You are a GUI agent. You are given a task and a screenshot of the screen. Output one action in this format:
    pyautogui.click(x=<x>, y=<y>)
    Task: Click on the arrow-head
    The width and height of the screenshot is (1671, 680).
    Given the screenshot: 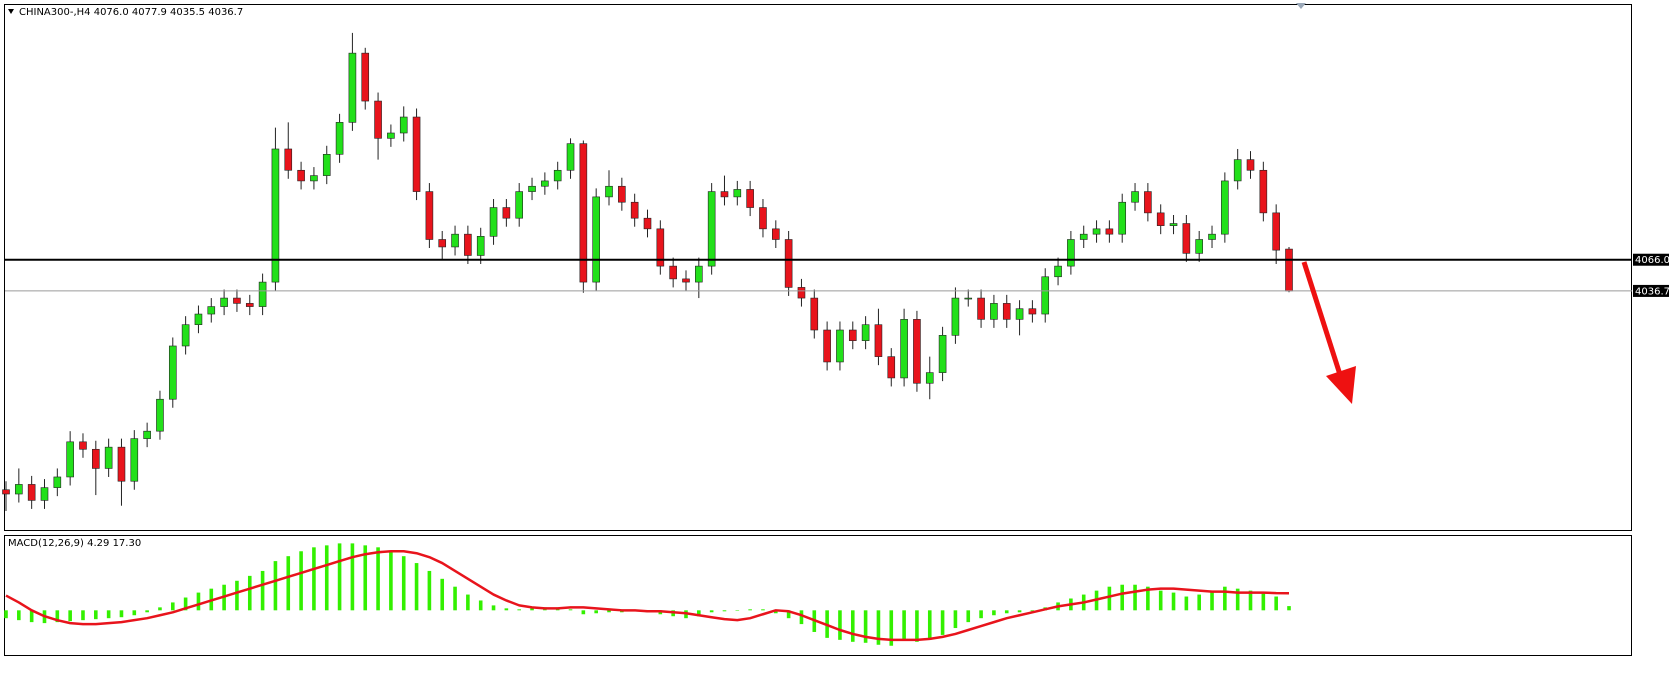 What is the action you would take?
    pyautogui.click(x=1341, y=385)
    